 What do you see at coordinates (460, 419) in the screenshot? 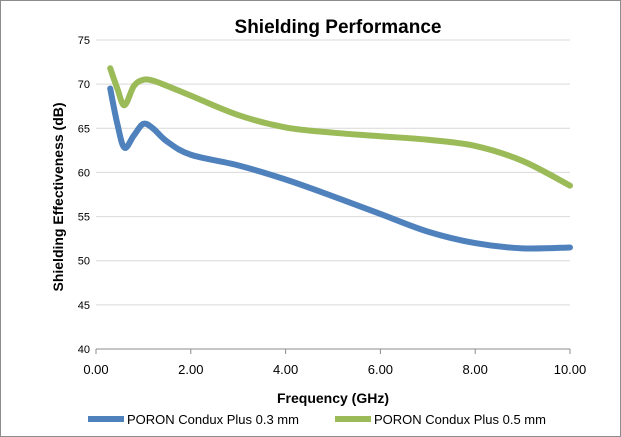
I see `legend-label: PORON Condux Plus 0.5 mm` at bounding box center [460, 419].